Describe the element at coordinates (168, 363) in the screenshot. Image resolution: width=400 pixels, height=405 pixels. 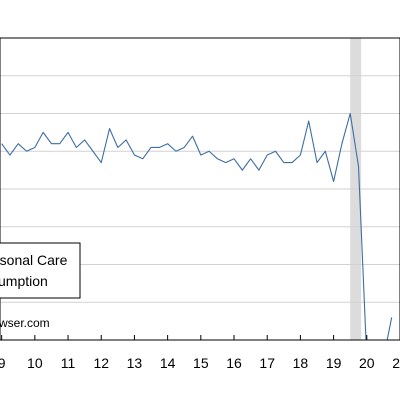
I see `x-tick-label-14: 14` at that location.